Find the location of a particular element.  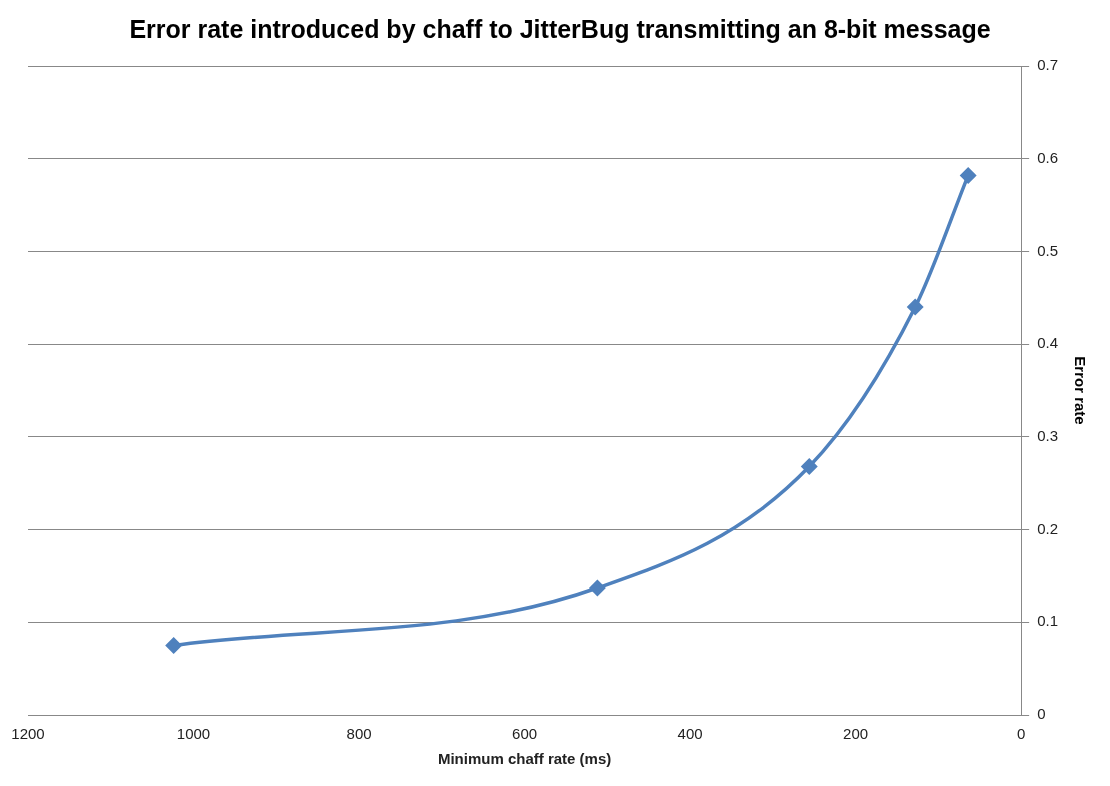

y-tick-label: 0 is located at coordinates (1041, 714).